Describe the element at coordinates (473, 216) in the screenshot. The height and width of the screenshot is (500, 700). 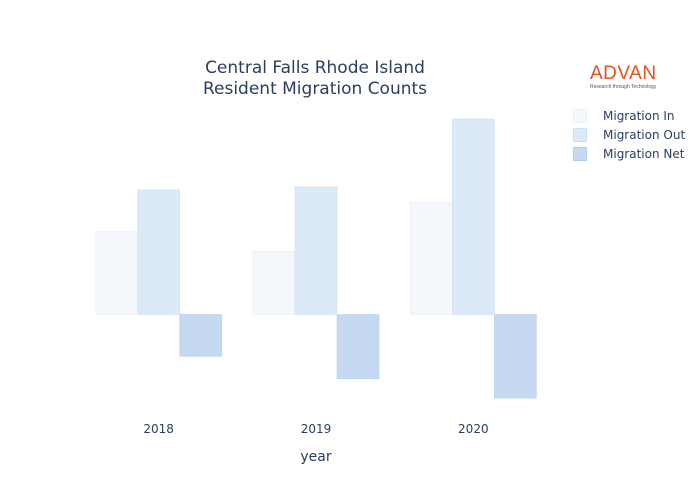
I see `bar-migration-out-2020` at that location.